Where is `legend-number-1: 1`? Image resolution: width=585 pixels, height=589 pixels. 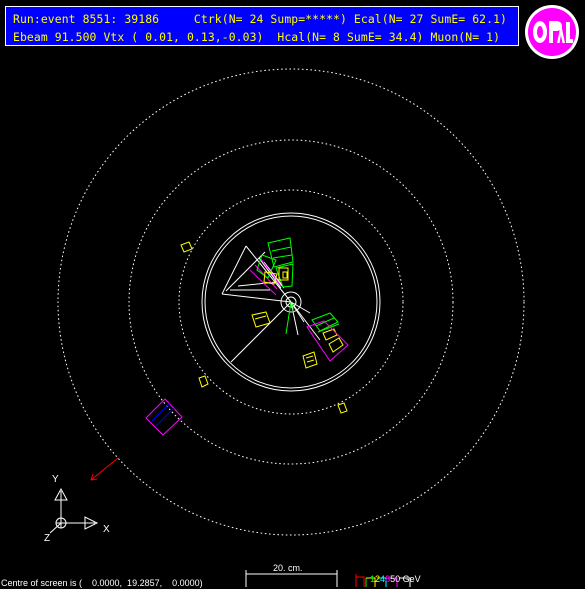
legend-number-1: 1 is located at coordinates (373, 579).